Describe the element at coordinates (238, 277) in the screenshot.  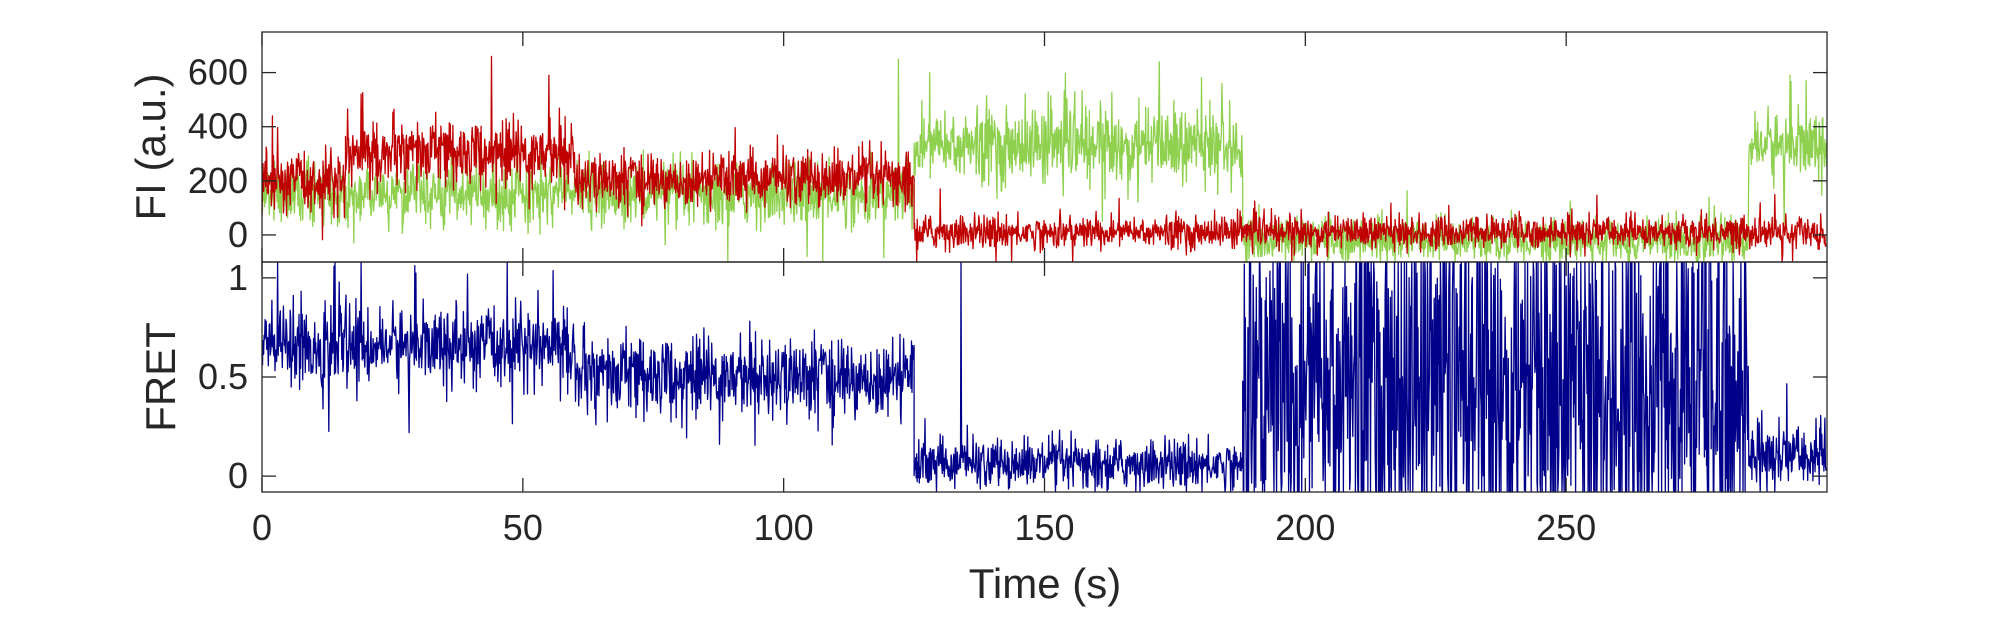
I see `y-tick-label: 1` at that location.